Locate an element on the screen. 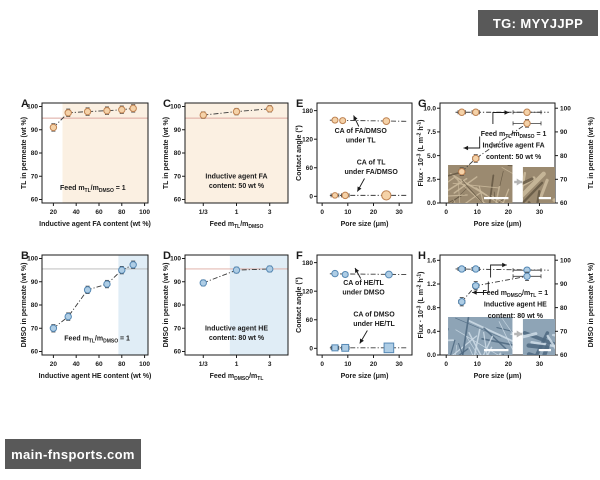  svg-text: E is located at coordinates (299, 104).